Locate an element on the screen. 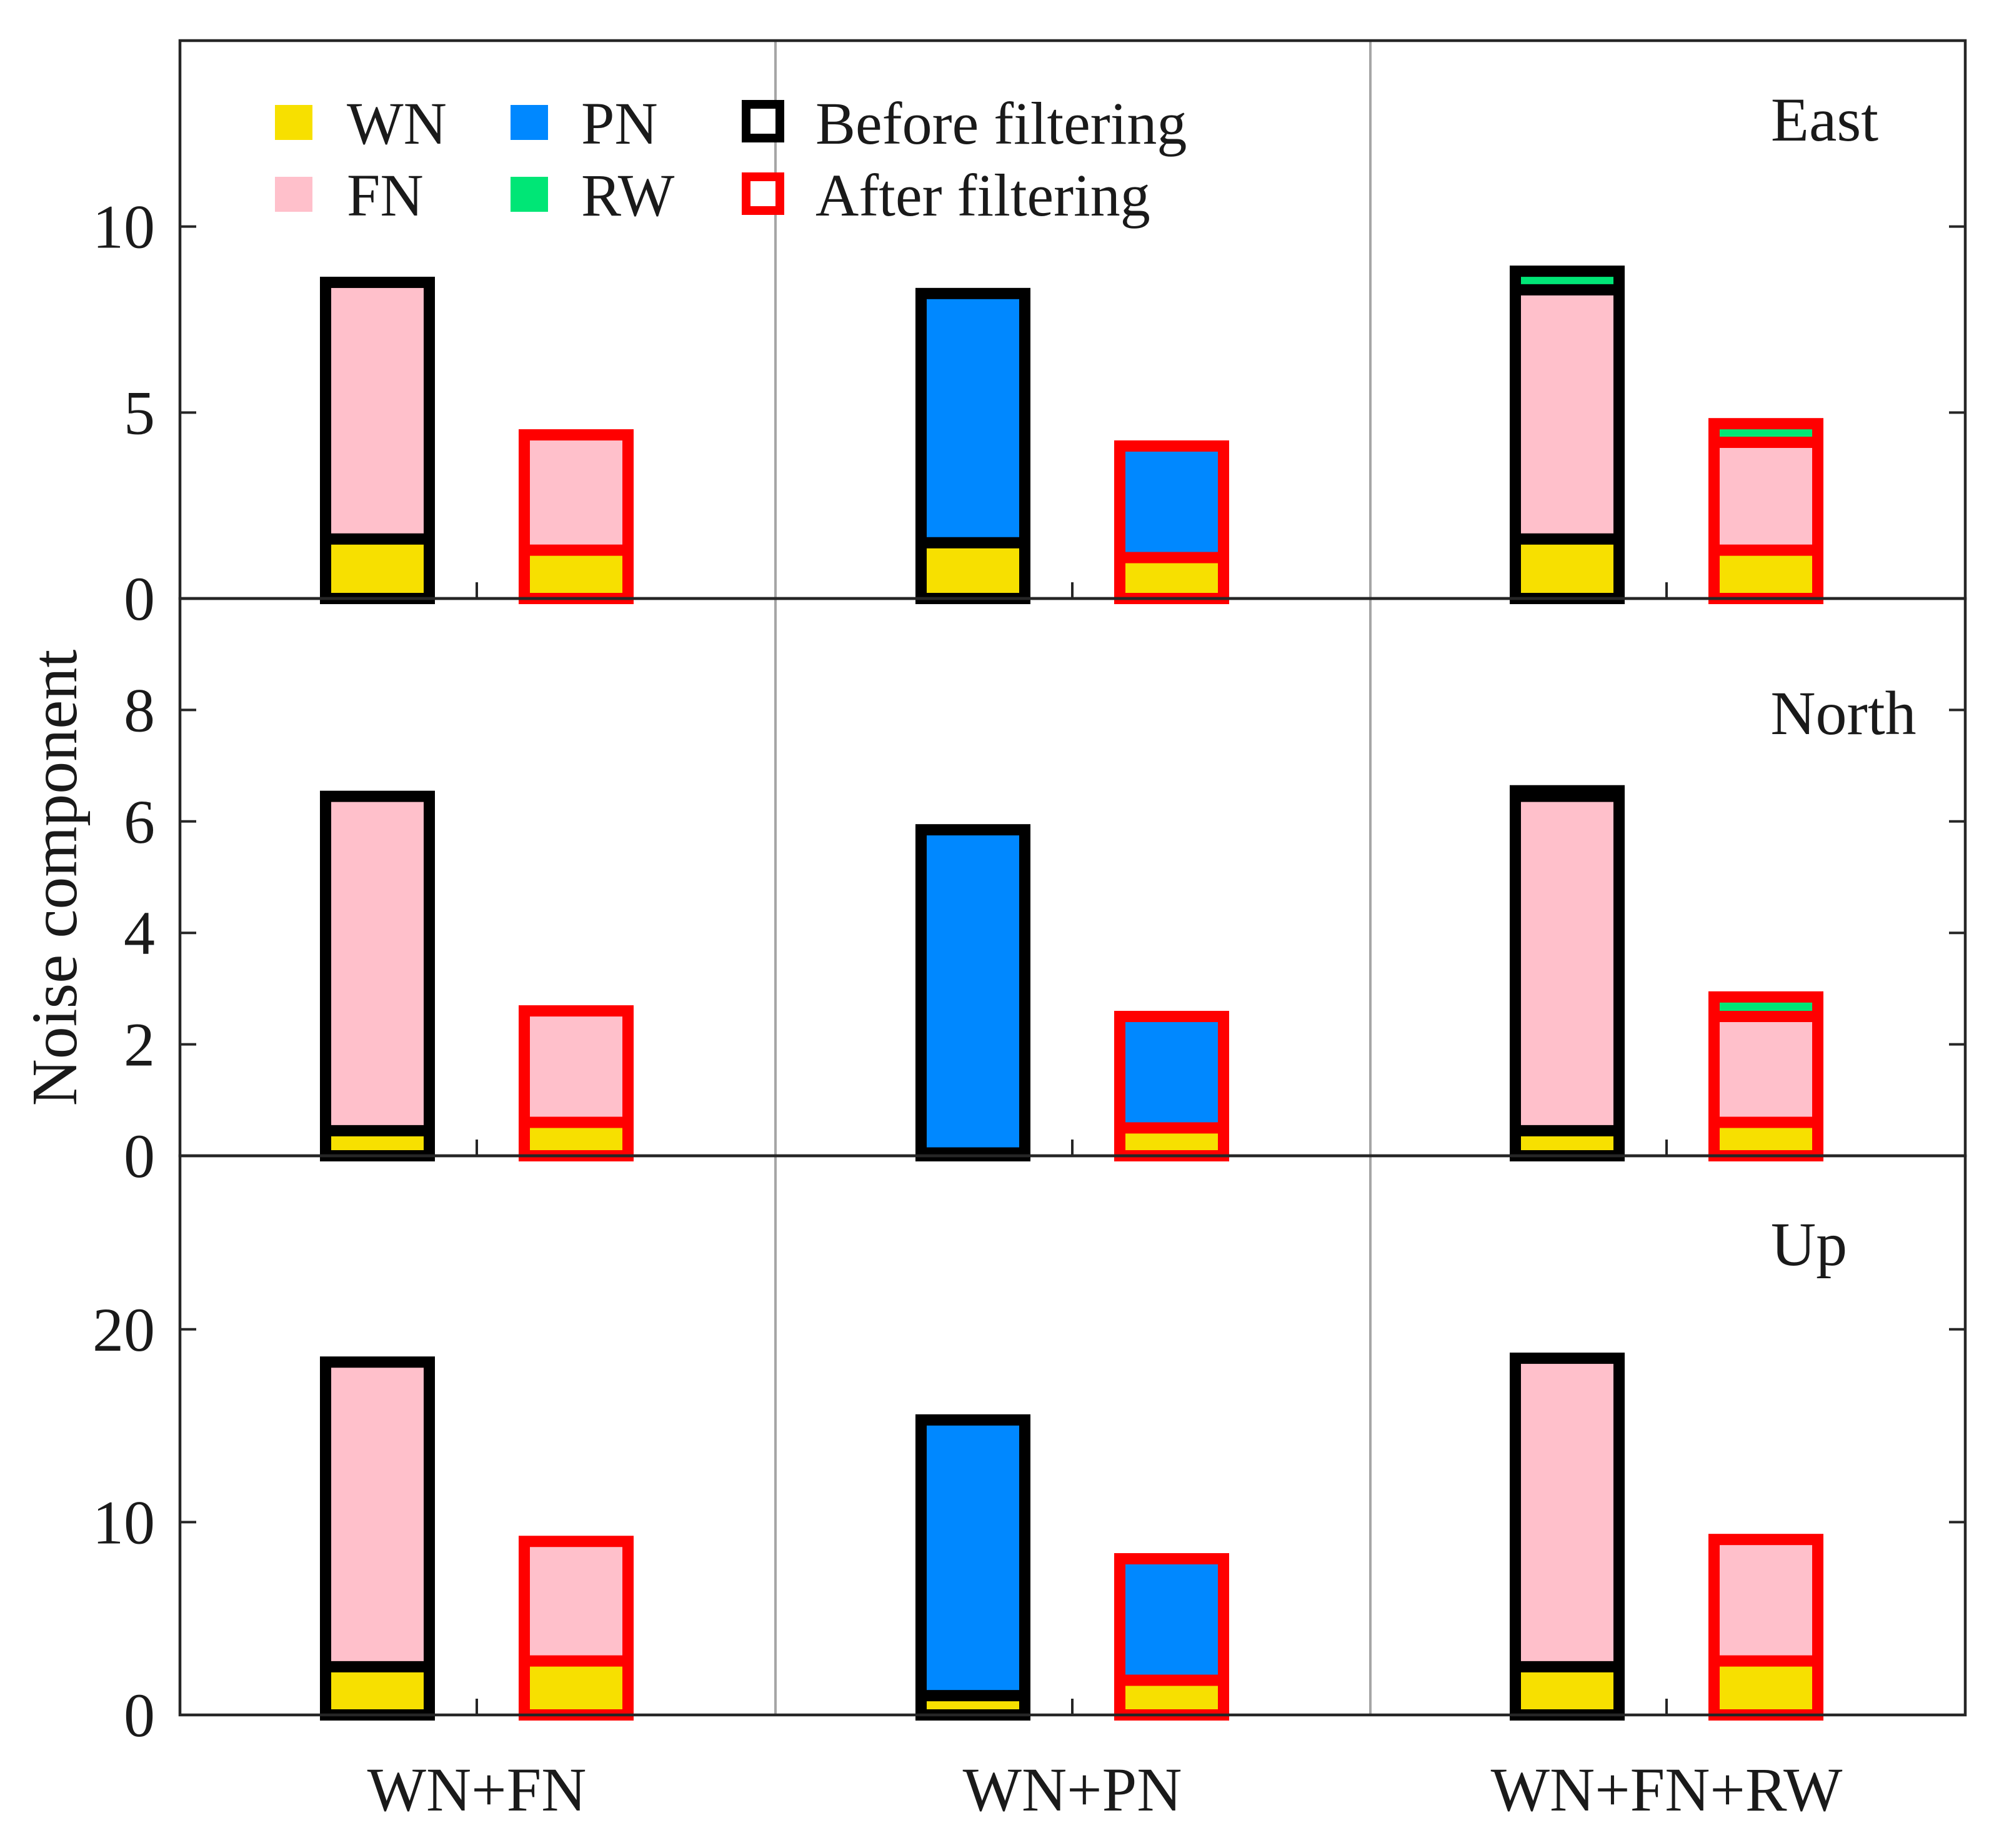 The height and width of the screenshot is (1848, 1989). legend-label-before-filtering: Before filtering is located at coordinates (1001, 124).